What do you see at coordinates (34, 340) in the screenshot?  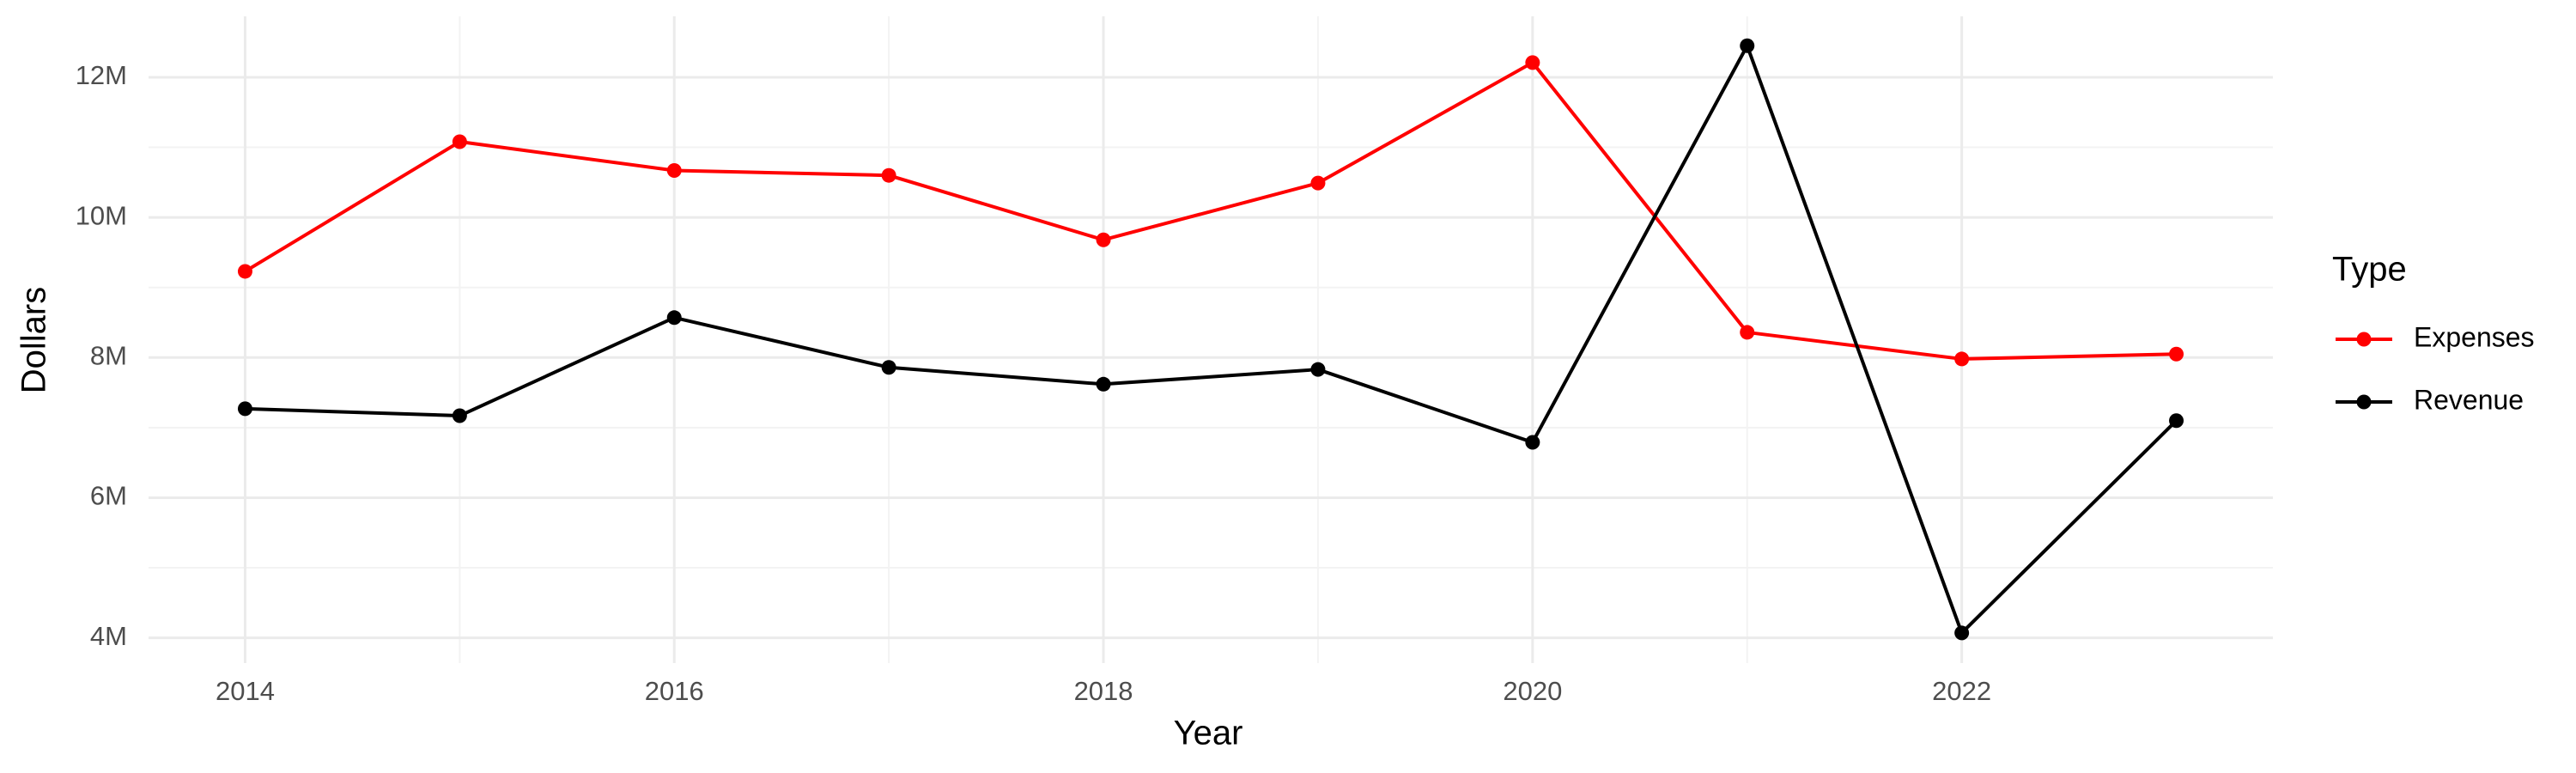 I see `y-axis-title: Dollars` at bounding box center [34, 340].